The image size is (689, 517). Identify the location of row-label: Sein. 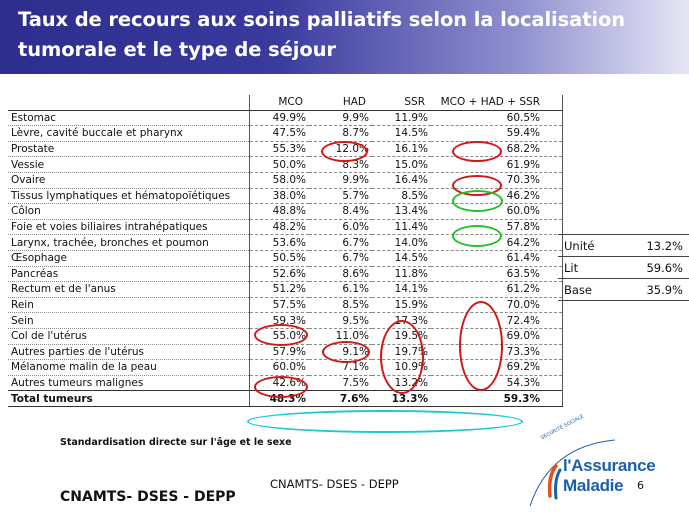
(129, 320).